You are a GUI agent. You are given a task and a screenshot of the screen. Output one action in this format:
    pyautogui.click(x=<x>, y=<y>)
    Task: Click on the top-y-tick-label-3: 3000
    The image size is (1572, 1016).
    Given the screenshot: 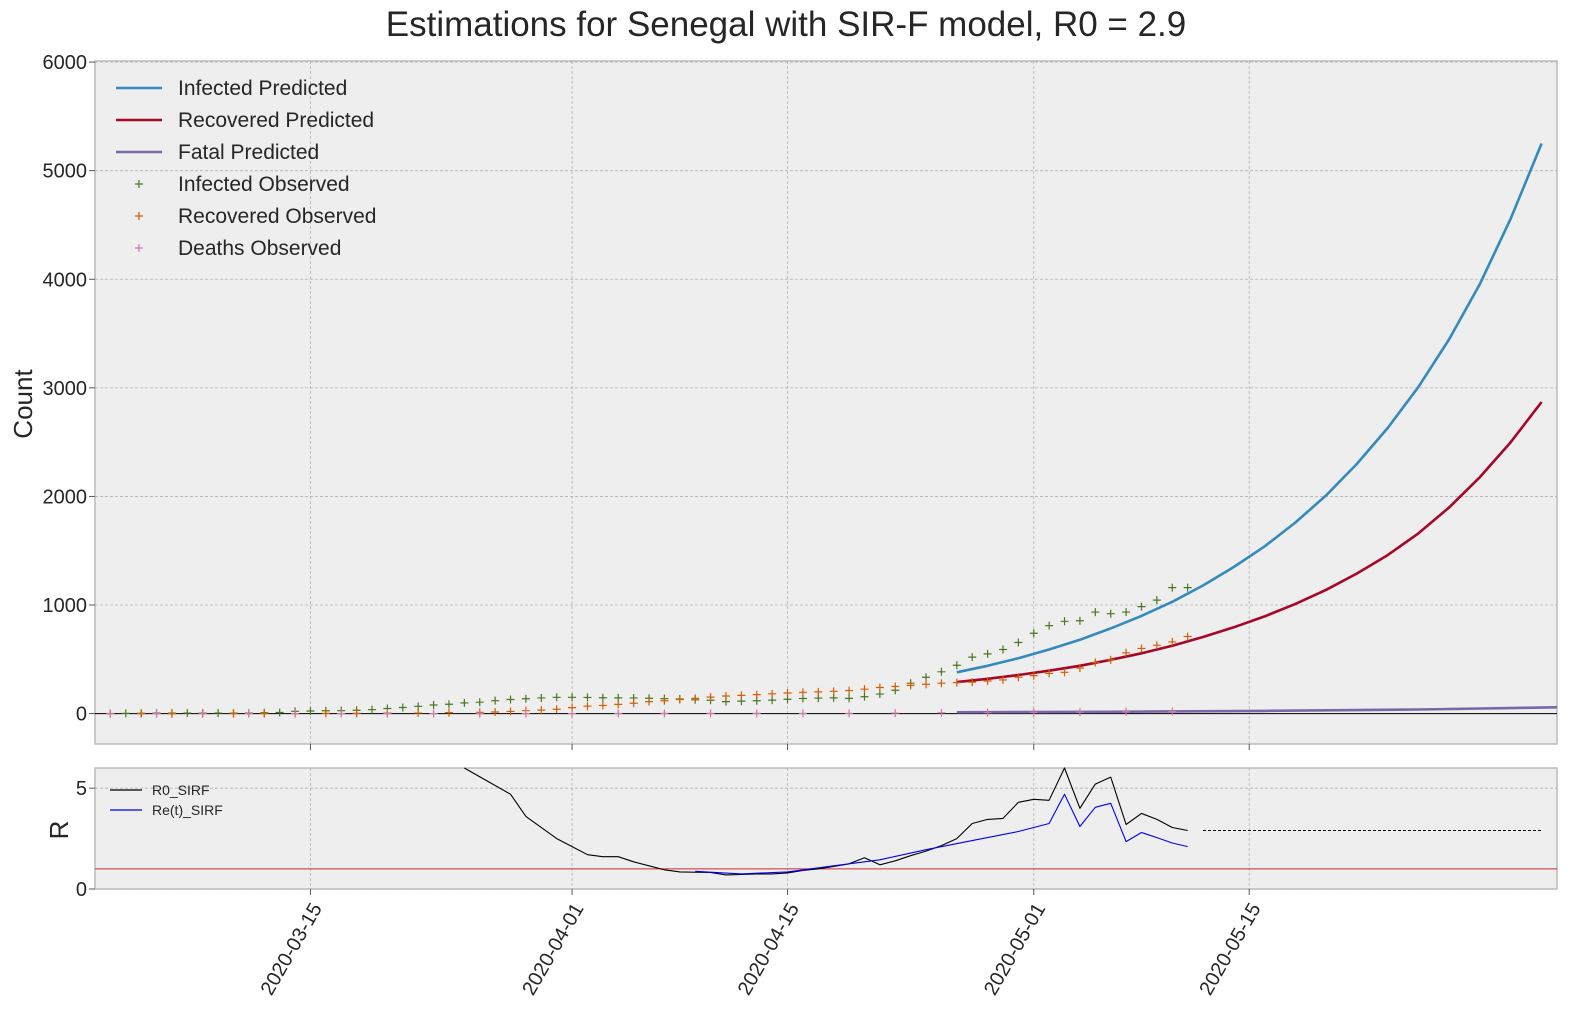 What is the action you would take?
    pyautogui.click(x=65, y=389)
    